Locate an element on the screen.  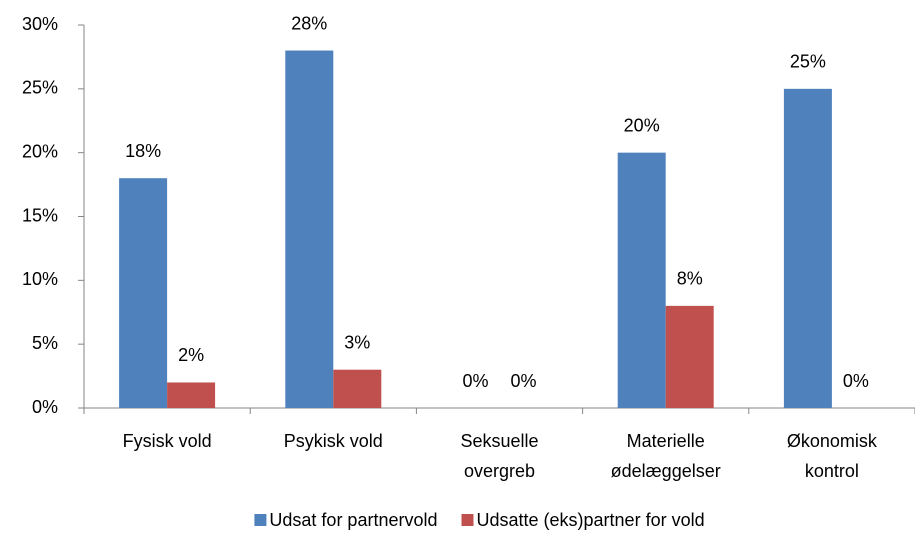
value-label: 28% is located at coordinates (309, 23).